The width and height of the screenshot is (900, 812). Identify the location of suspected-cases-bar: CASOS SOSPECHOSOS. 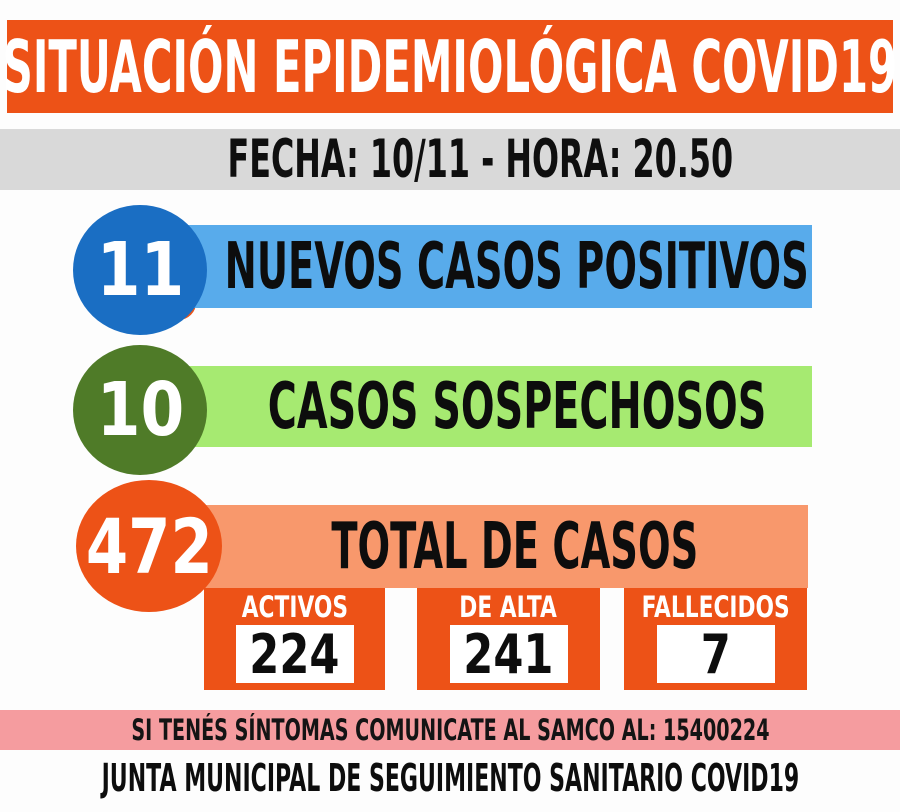
(462, 406).